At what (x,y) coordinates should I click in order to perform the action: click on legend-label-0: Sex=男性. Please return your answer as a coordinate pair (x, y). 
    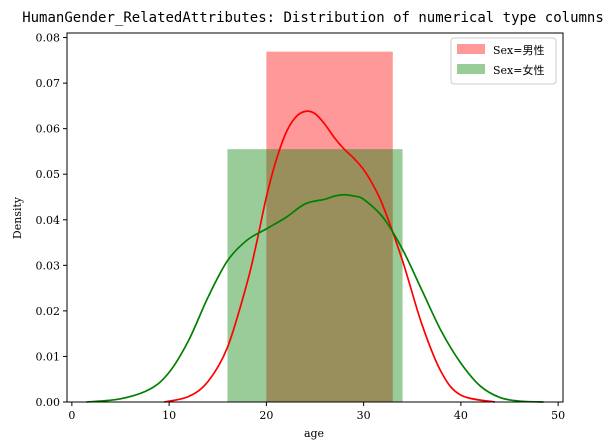
    Looking at the image, I should click on (518, 50).